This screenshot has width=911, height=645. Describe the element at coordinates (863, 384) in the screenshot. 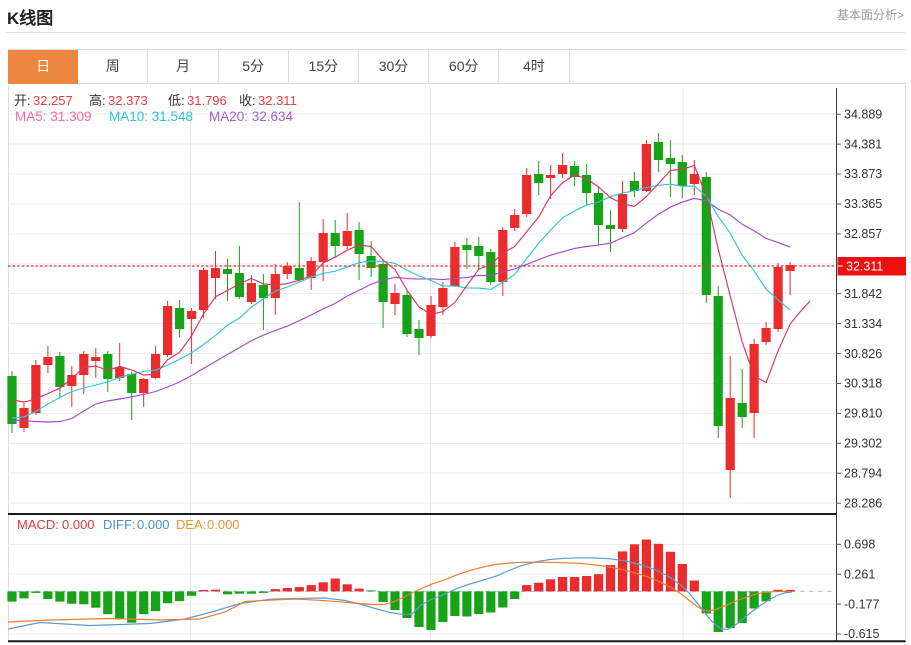

I see `svg-text: 30.318` at that location.